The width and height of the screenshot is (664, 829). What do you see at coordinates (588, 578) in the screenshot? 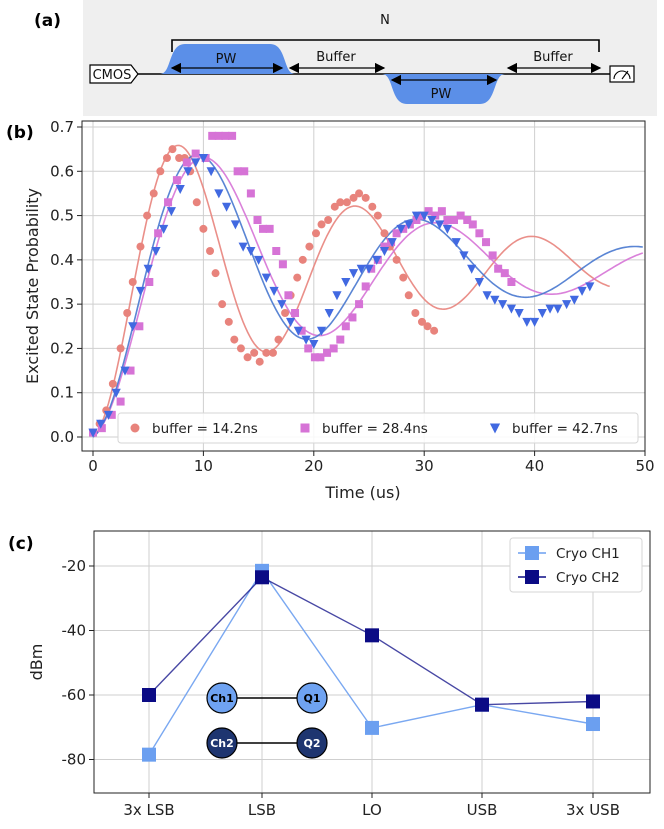
I see `legend-label-c: Cryo CH2` at bounding box center [588, 578].